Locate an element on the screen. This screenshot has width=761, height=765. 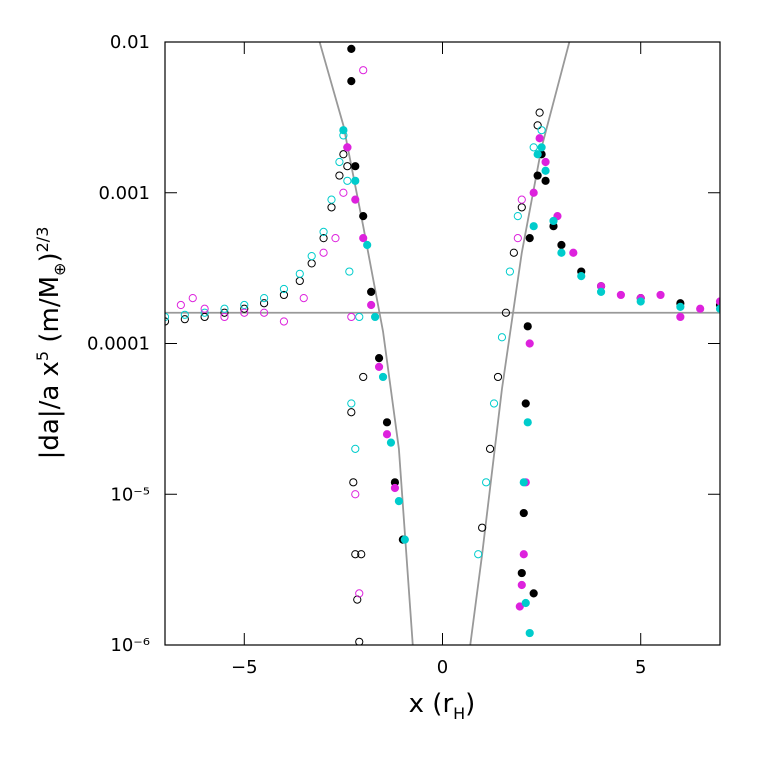
y-axis-label: |da|/a x5 (m/M⊕)2/3 is located at coordinates (51, 343).